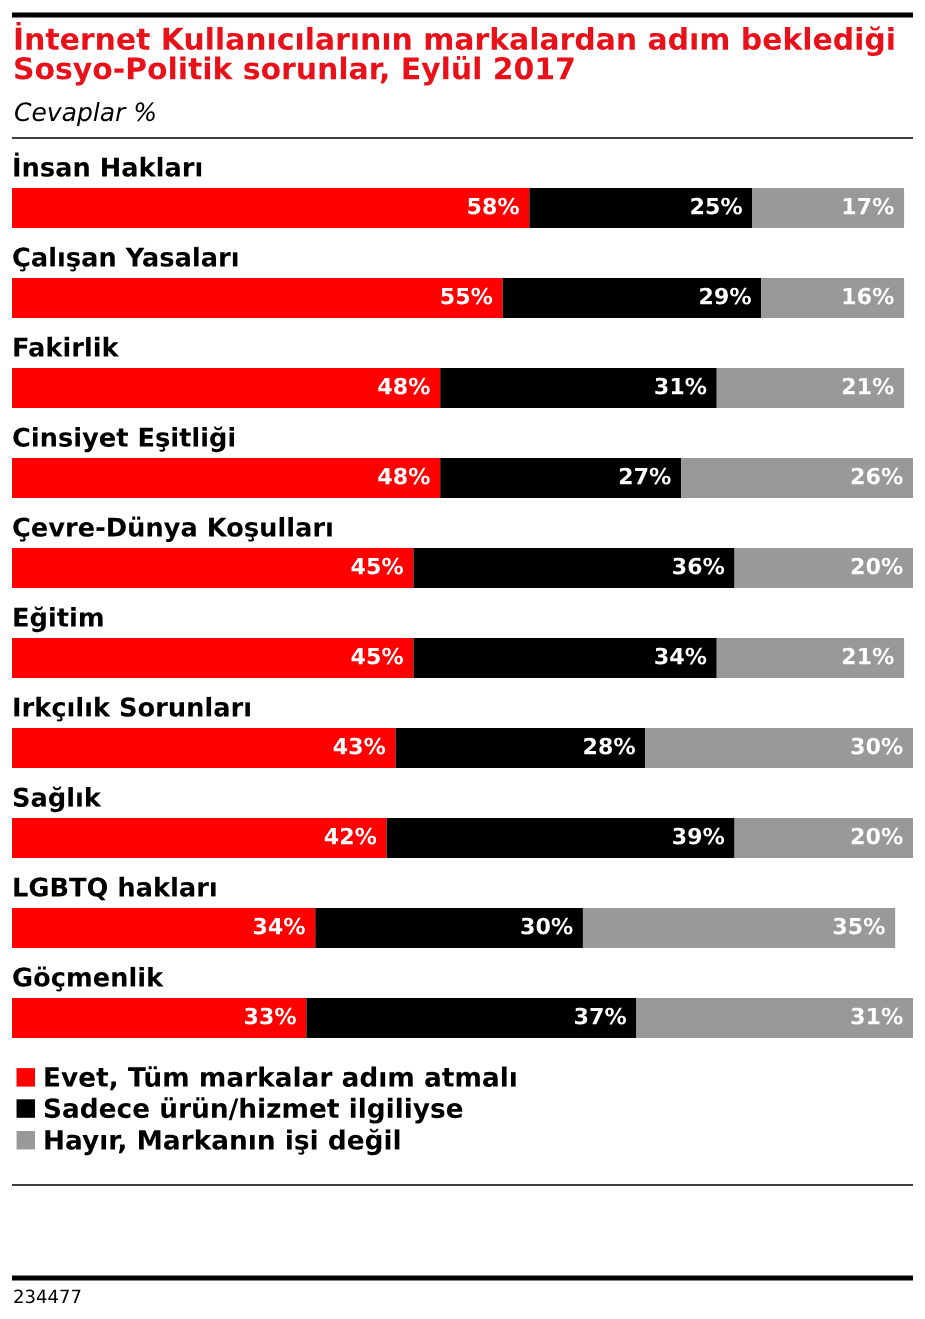  I want to click on data-label: 36%, so click(699, 566).